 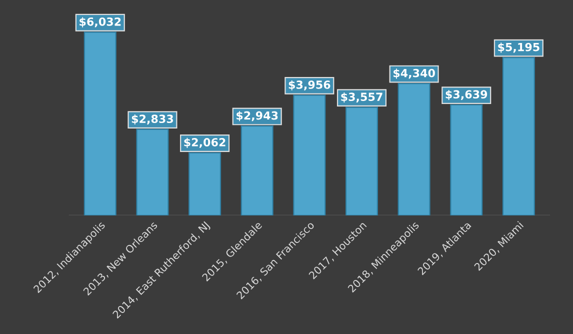 I want to click on data-label: $5,195, so click(x=519, y=47).